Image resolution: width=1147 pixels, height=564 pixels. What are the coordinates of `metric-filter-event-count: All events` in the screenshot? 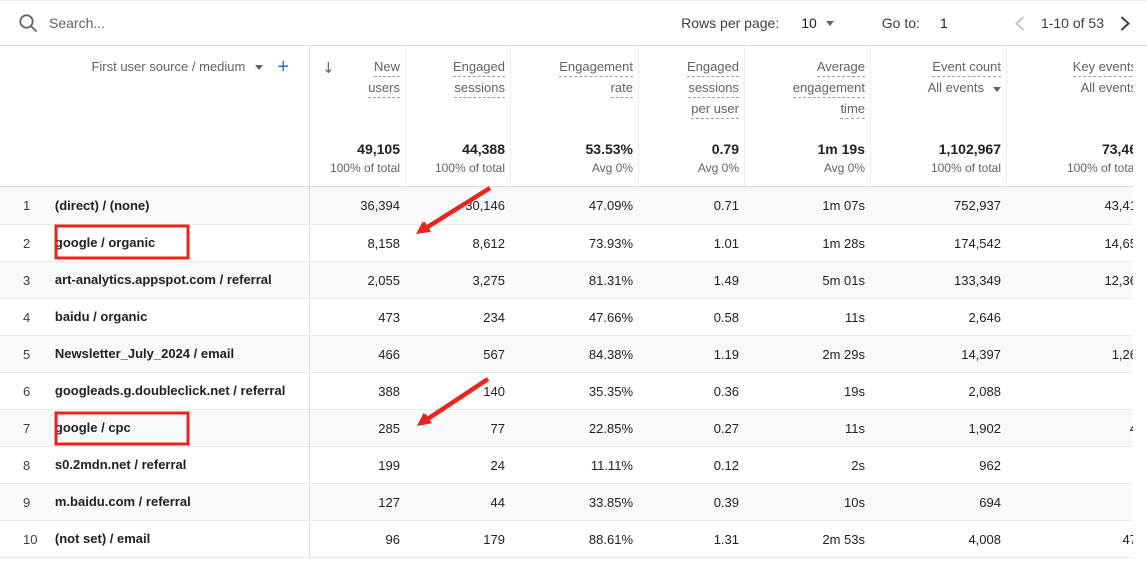 It's located at (936, 88).